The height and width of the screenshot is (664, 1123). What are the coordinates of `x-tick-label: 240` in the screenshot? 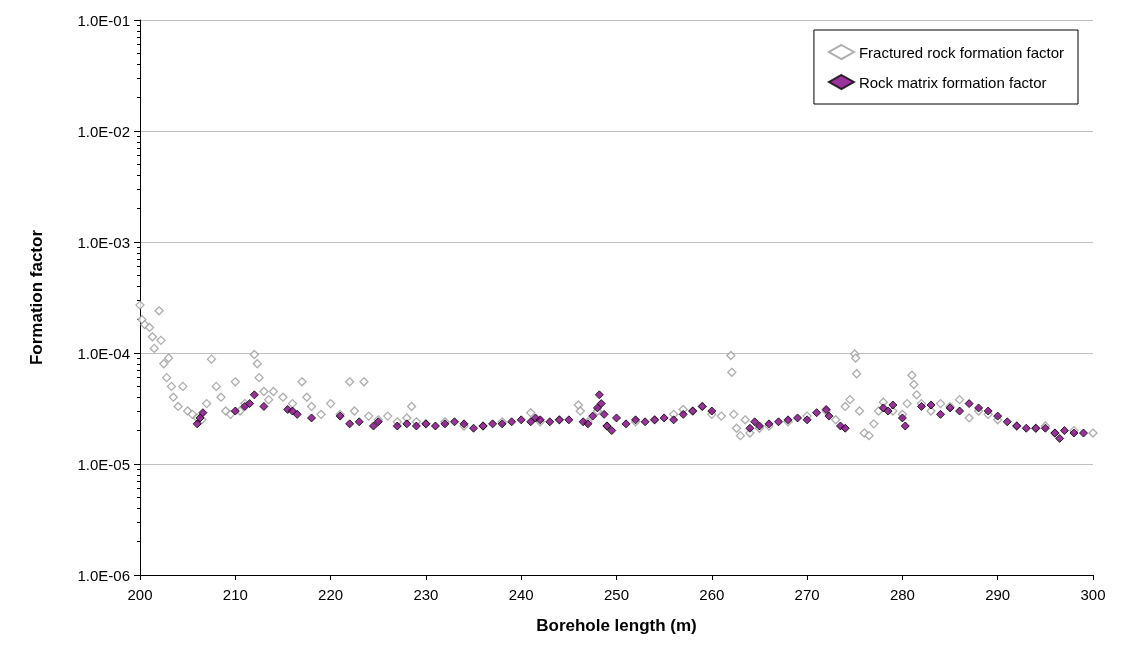 It's located at (521, 594).